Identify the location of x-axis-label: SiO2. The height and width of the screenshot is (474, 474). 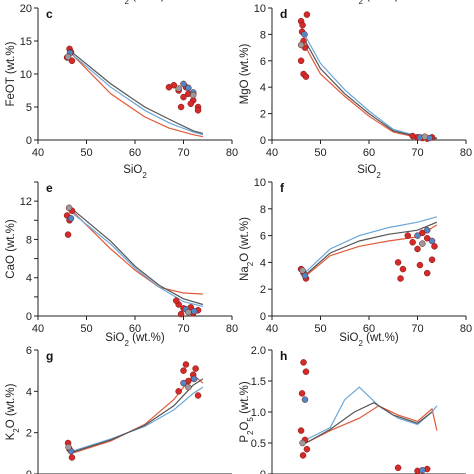
(369, 172).